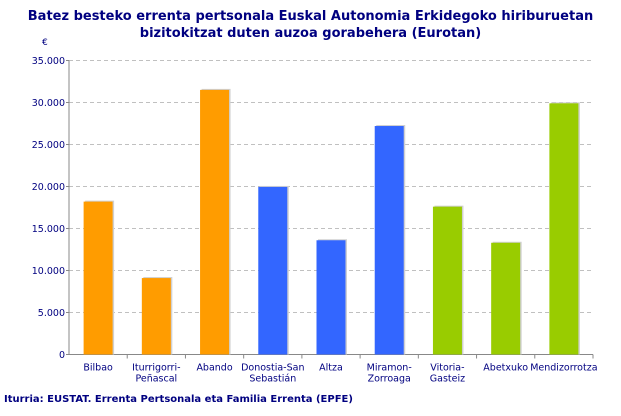 This screenshot has width=621, height=416. I want to click on x-tick-label: Miramon-, so click(389, 368).